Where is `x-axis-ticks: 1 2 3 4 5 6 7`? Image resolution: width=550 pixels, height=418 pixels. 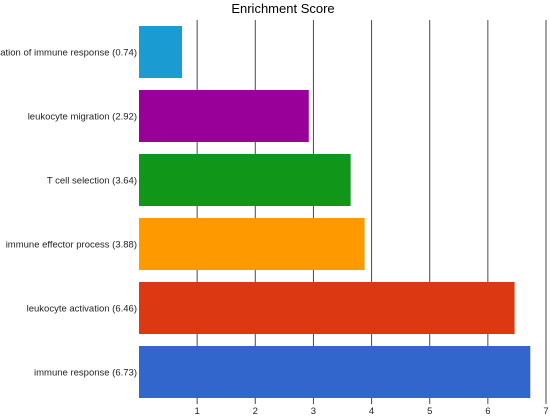
x-axis-ticks: 1 2 3 4 5 6 7 is located at coordinates (371, 411).